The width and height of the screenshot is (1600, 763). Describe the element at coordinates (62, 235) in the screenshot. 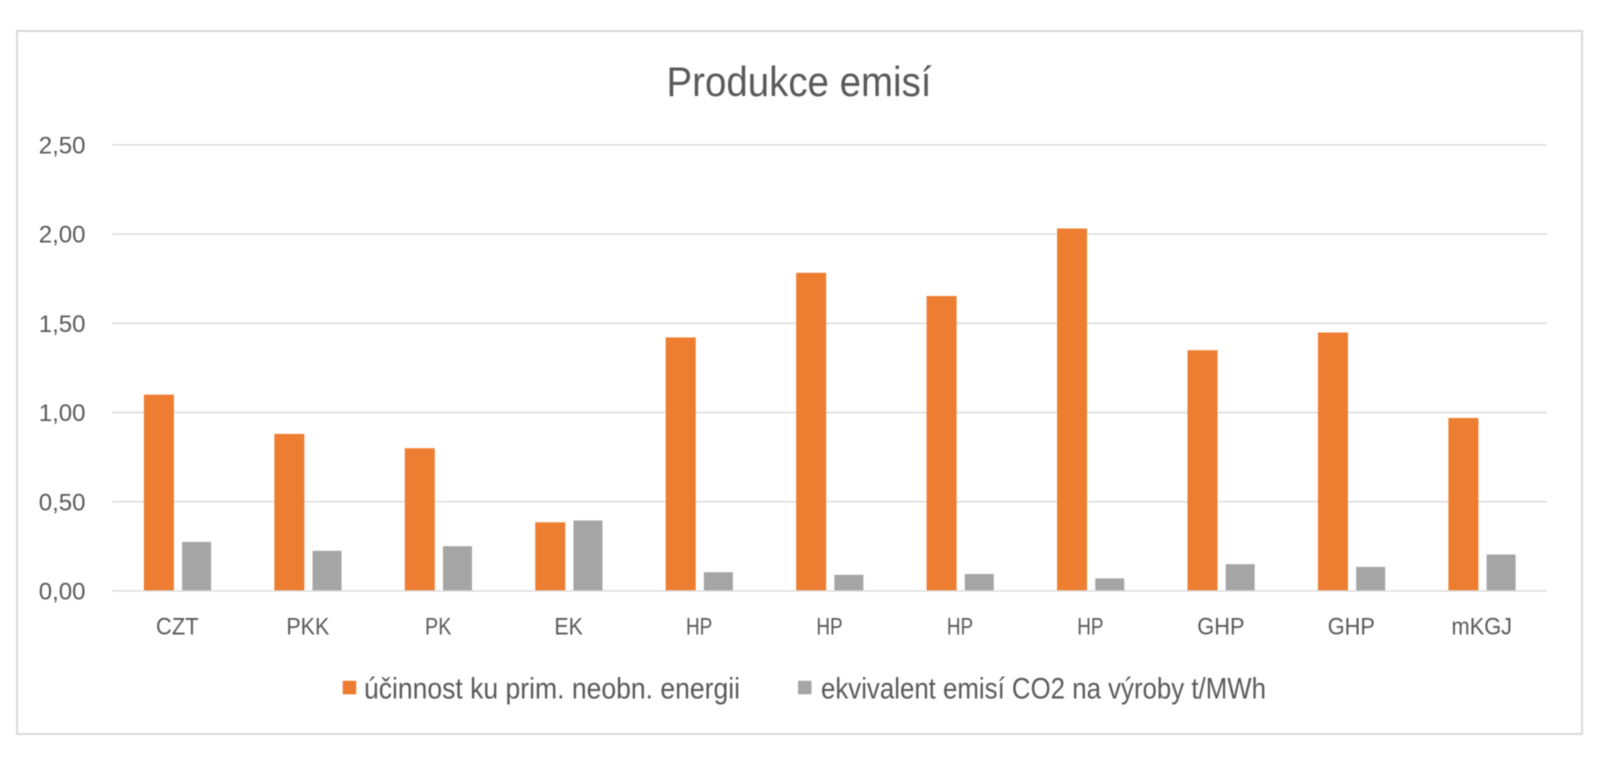

I see `svg-text: 2,00` at that location.